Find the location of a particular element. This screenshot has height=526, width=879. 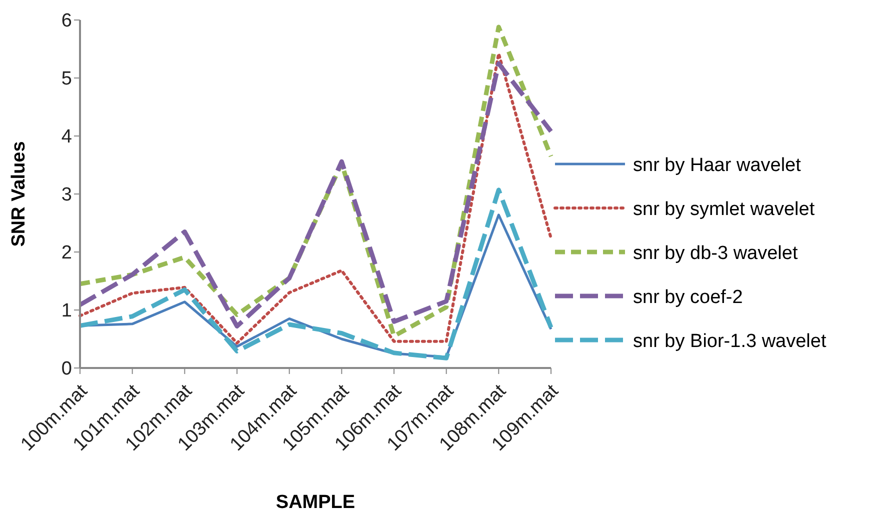

y-tick-label: 6 is located at coordinates (66, 21).